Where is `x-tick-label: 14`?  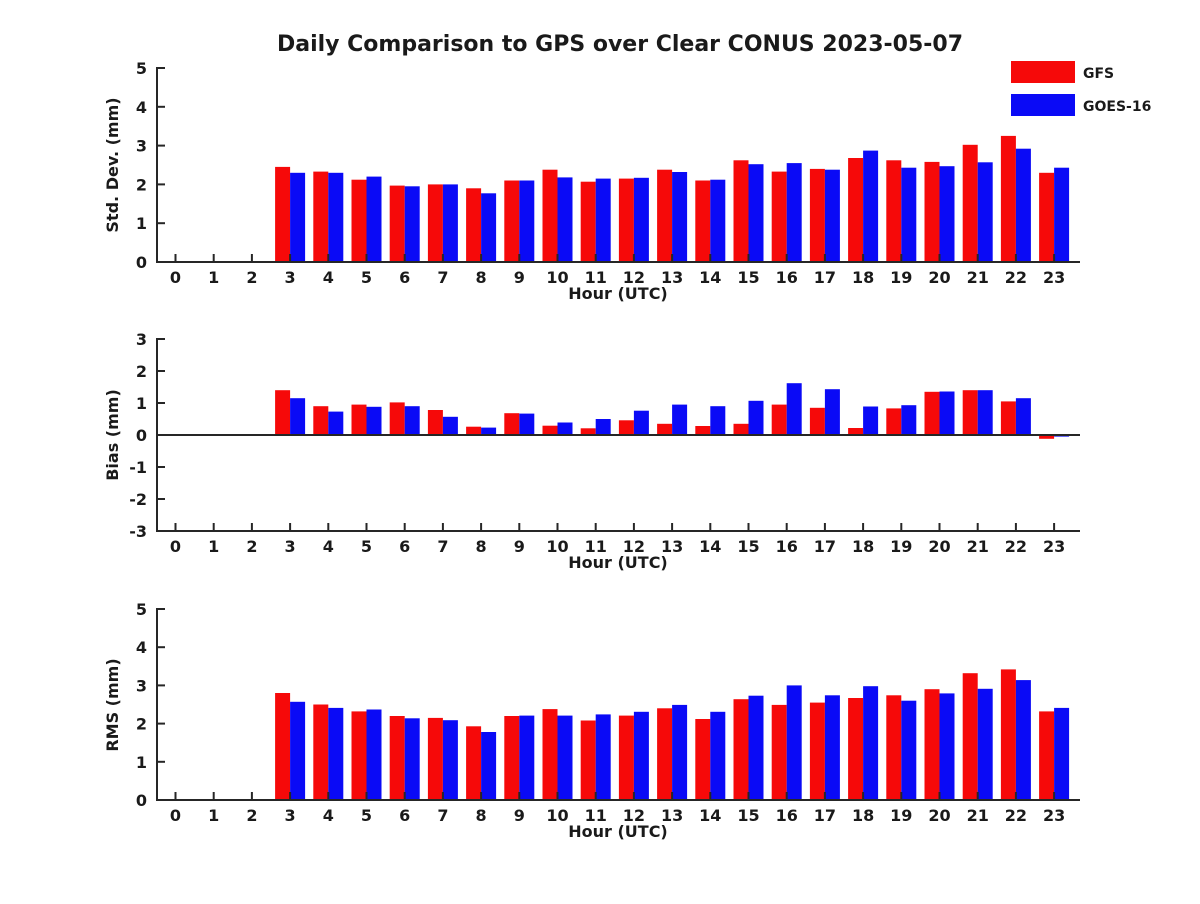
x-tick-label: 14 is located at coordinates (710, 815).